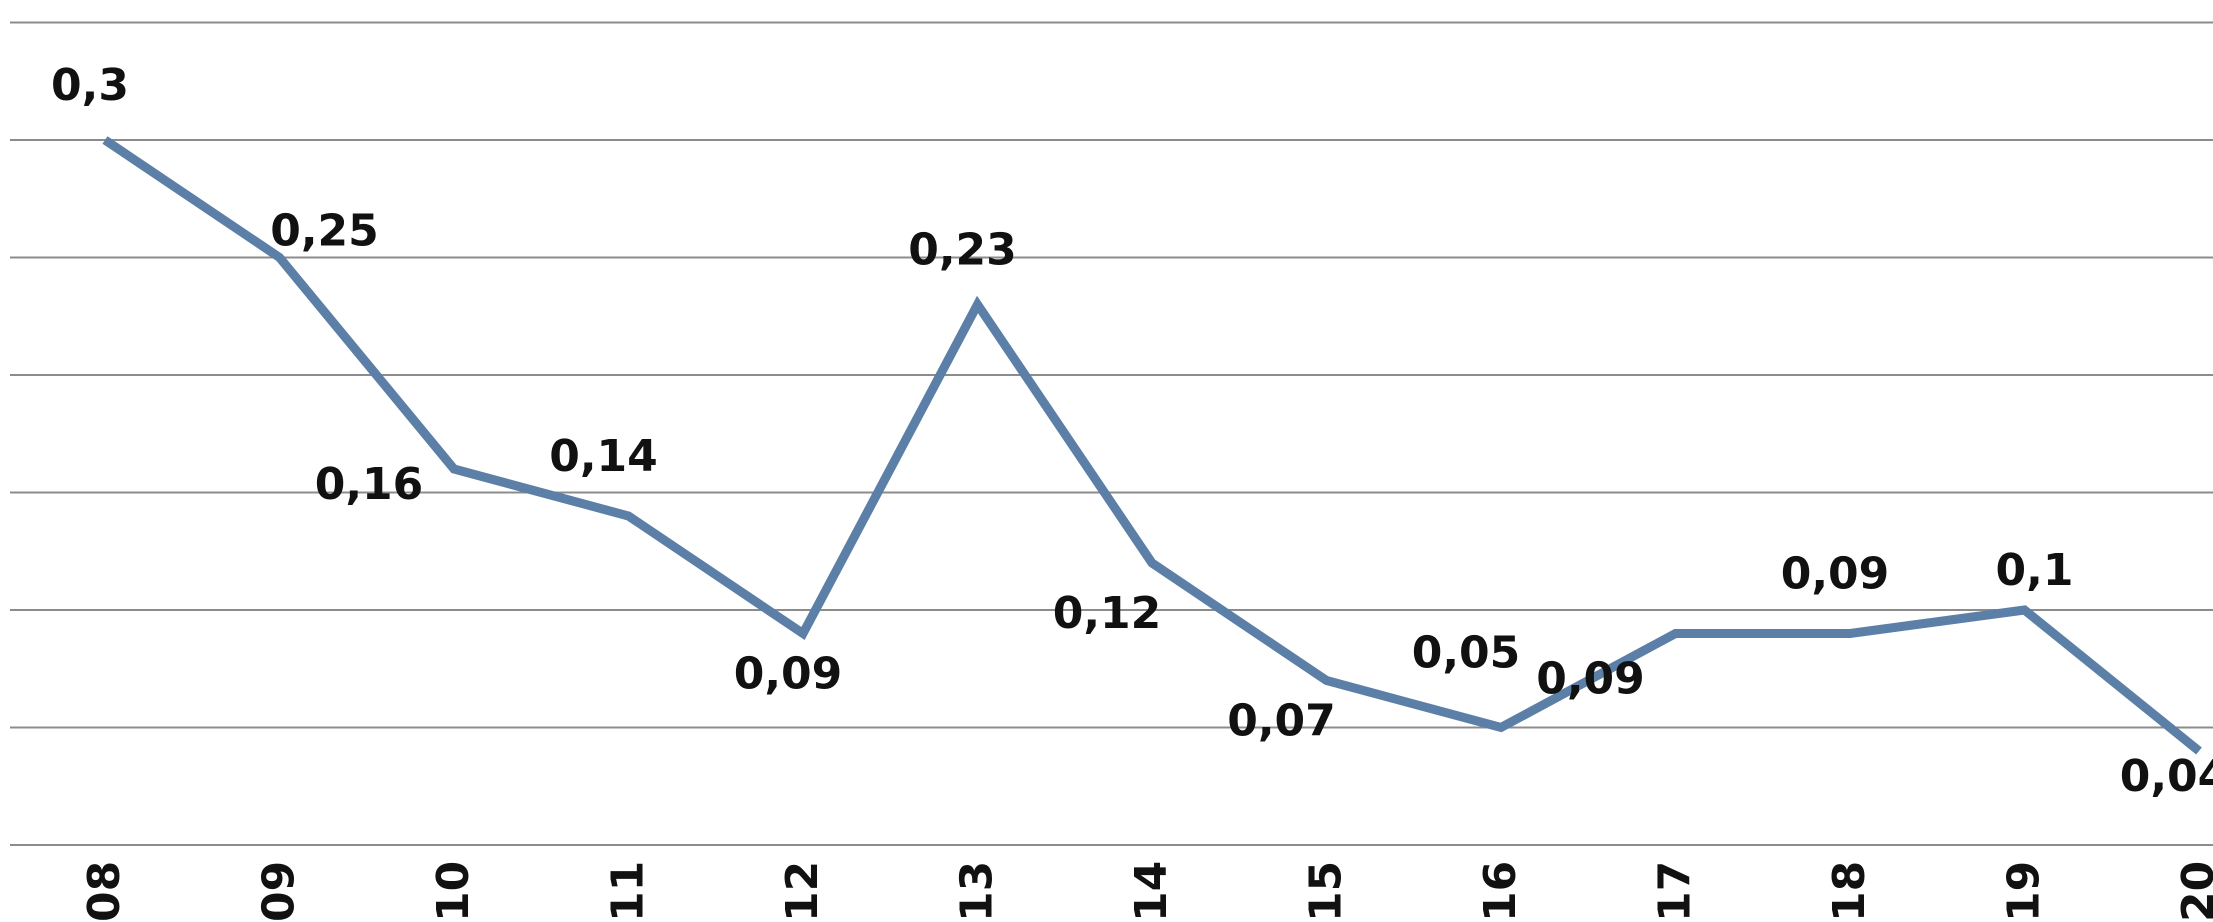  What do you see at coordinates (802, 891) in the screenshot?
I see `x-tick-label: 12` at bounding box center [802, 891].